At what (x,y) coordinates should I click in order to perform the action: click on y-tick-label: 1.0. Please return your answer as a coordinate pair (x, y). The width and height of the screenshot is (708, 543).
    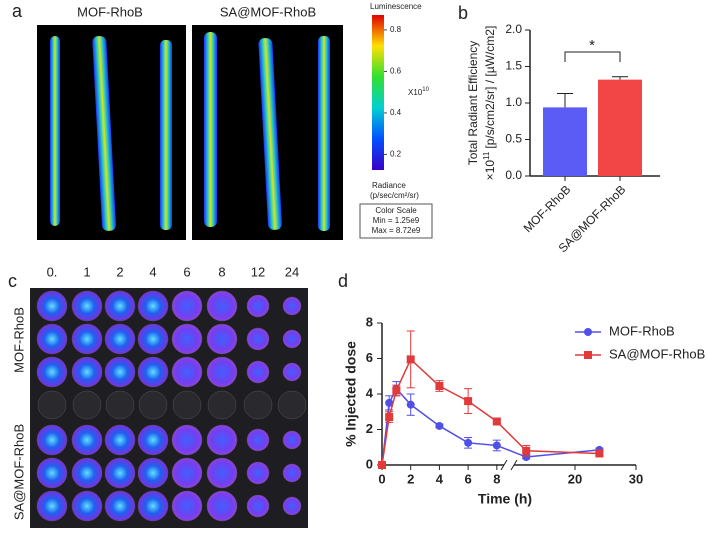
    Looking at the image, I should click on (513, 102).